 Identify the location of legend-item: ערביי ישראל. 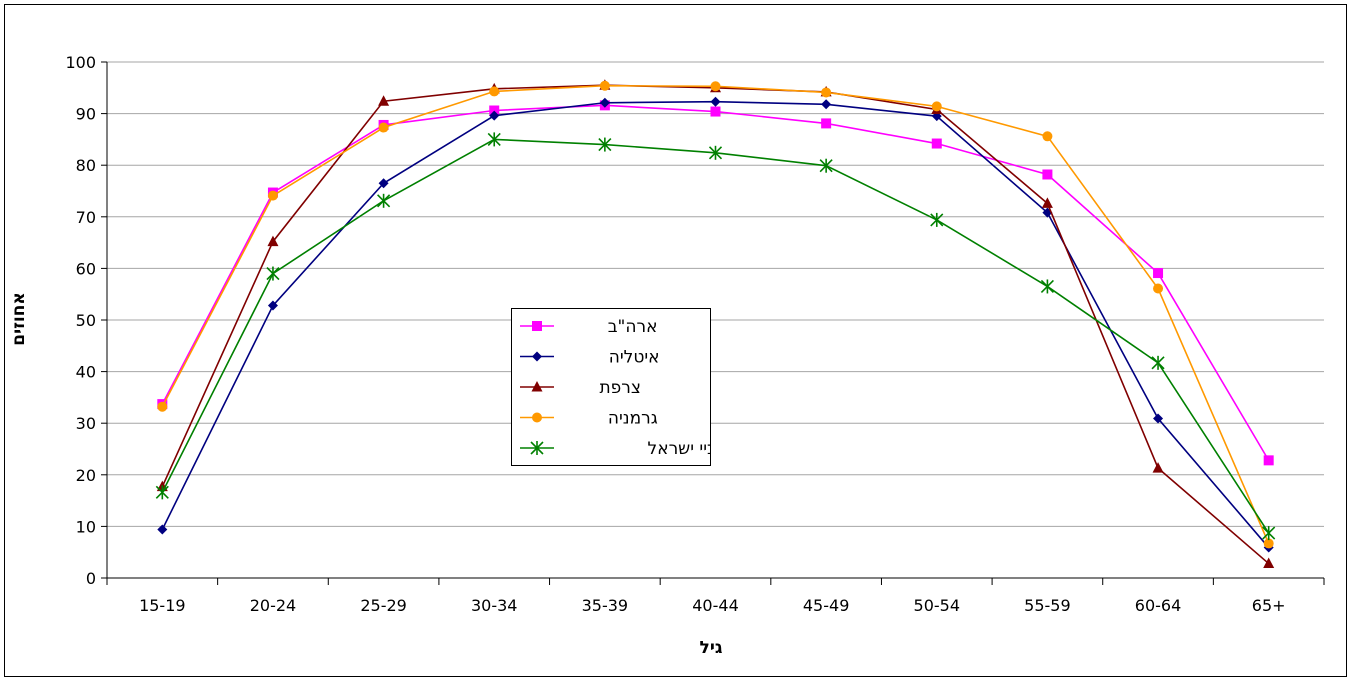
(628, 449).